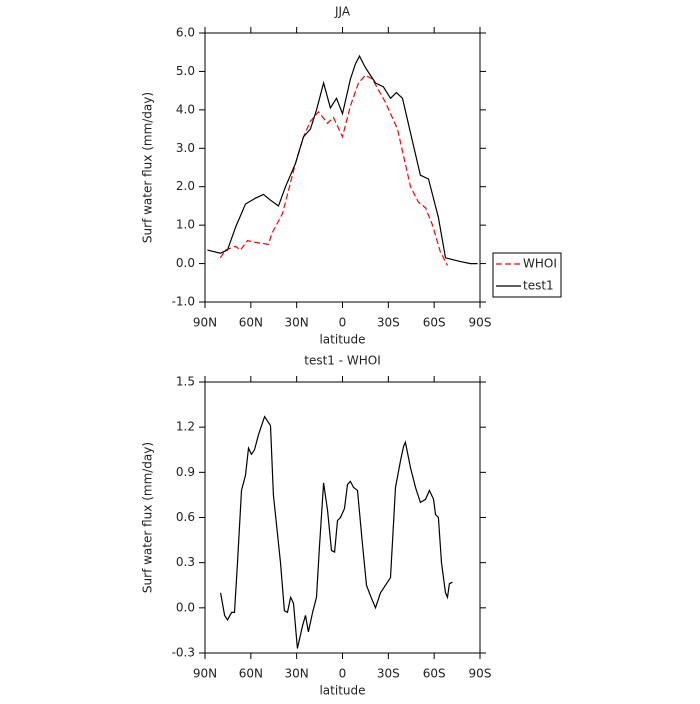  I want to click on y-tick-label: 3.0, so click(185, 148).